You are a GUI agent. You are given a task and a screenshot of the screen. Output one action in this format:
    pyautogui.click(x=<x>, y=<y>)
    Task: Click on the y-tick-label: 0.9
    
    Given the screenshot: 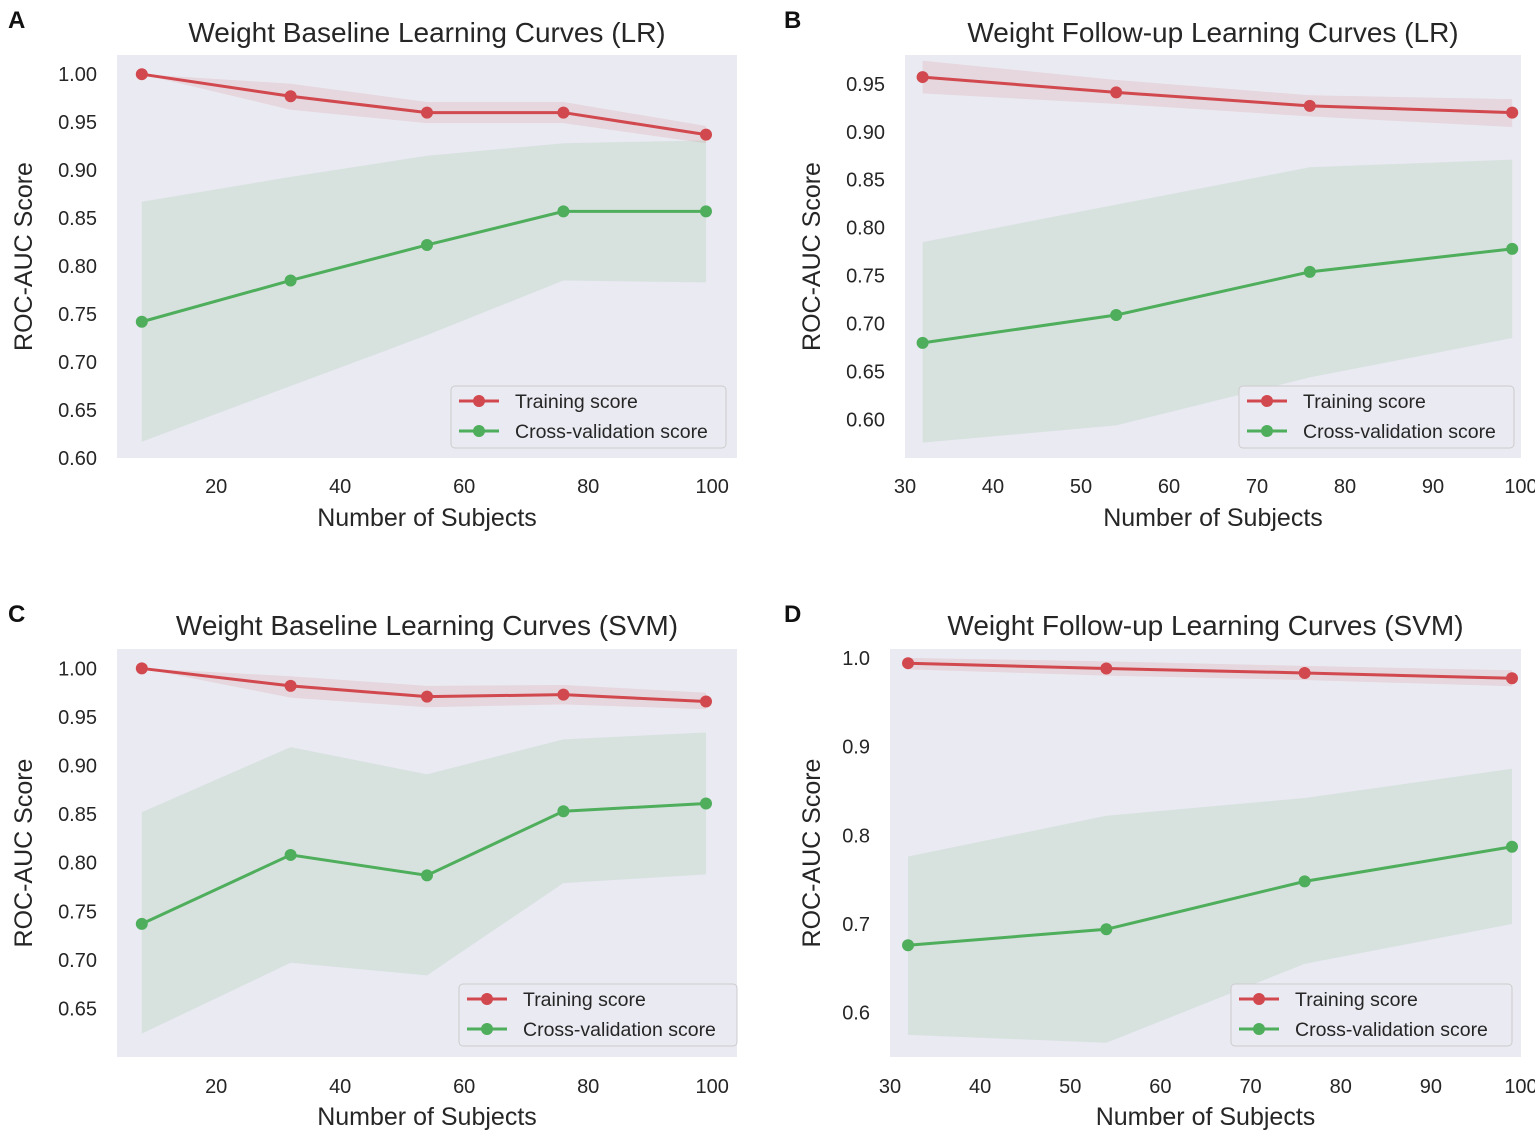 What is the action you would take?
    pyautogui.click(x=856, y=748)
    